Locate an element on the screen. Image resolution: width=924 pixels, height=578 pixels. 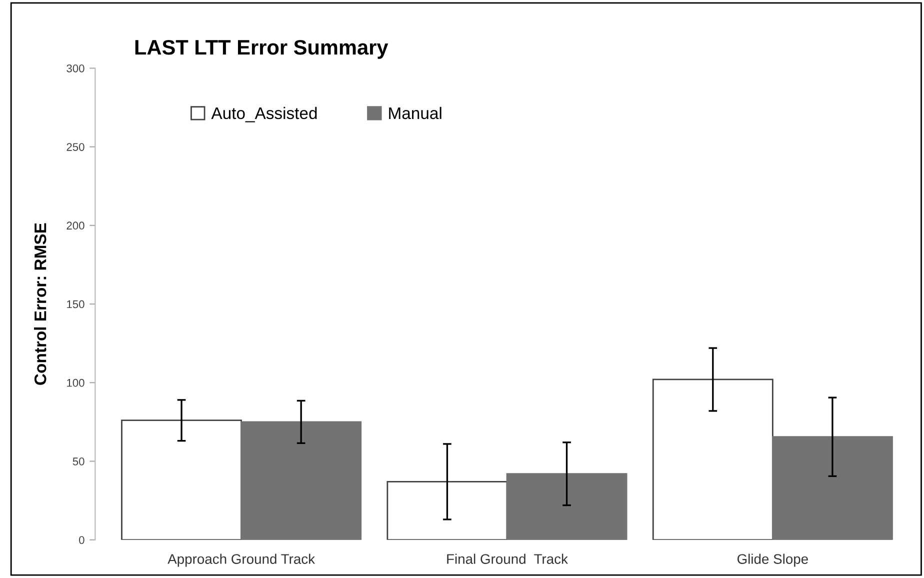
y-tick-label: 0 is located at coordinates (81, 540).